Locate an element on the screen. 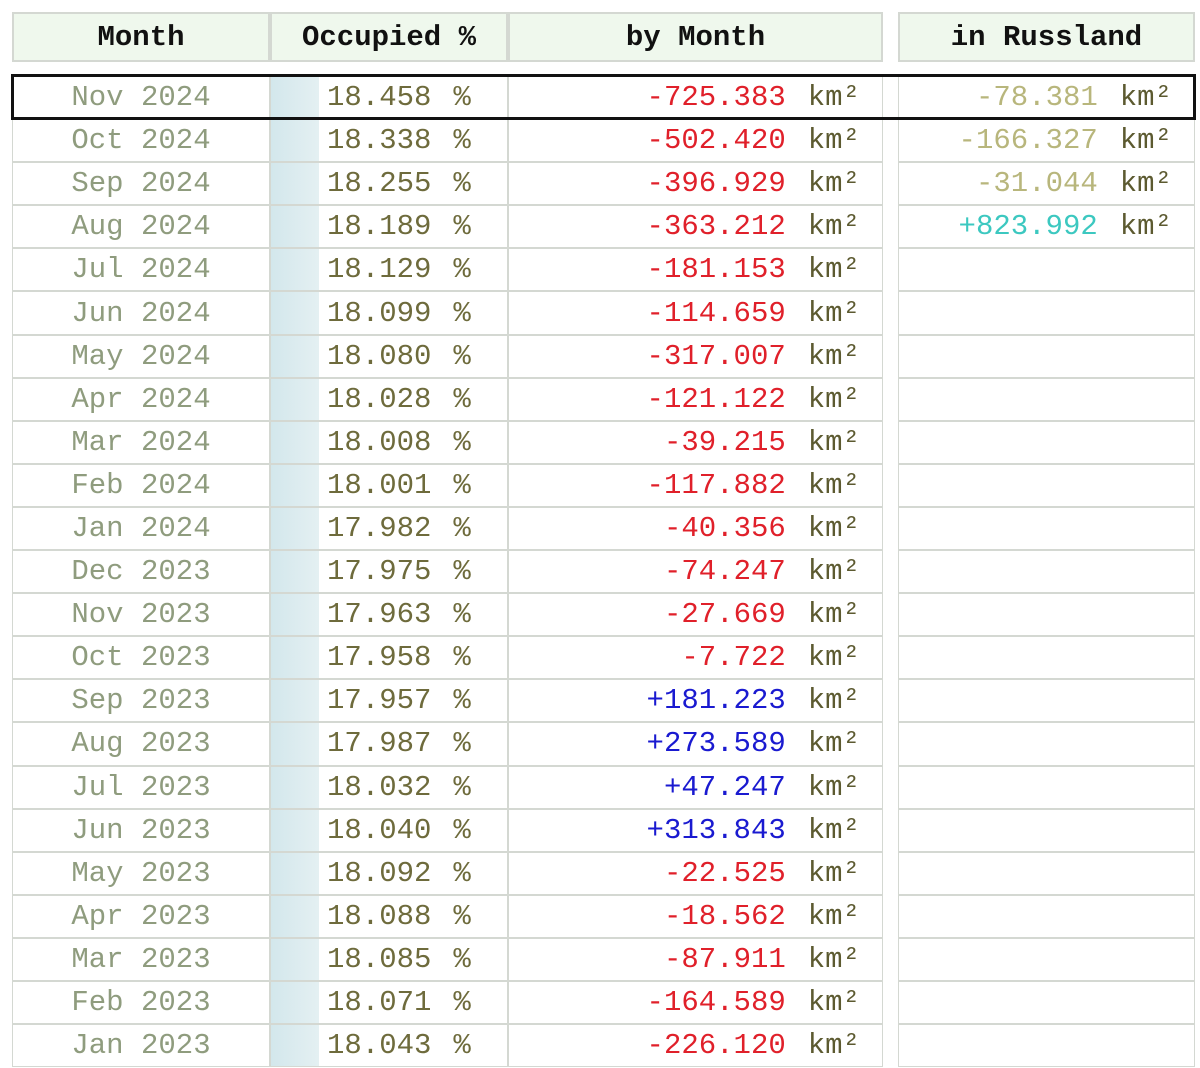 The image size is (1200, 1068). occupied-cell: 18.008% is located at coordinates (389, 442).